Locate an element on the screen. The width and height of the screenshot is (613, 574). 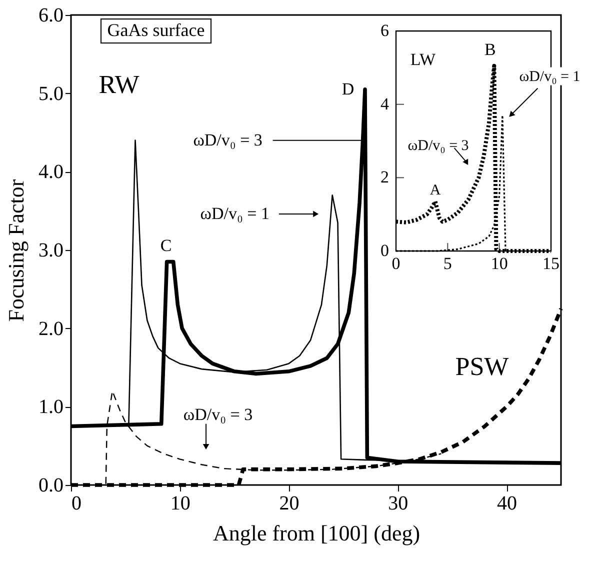
y-tick-label: 2.0 is located at coordinates (51, 329).